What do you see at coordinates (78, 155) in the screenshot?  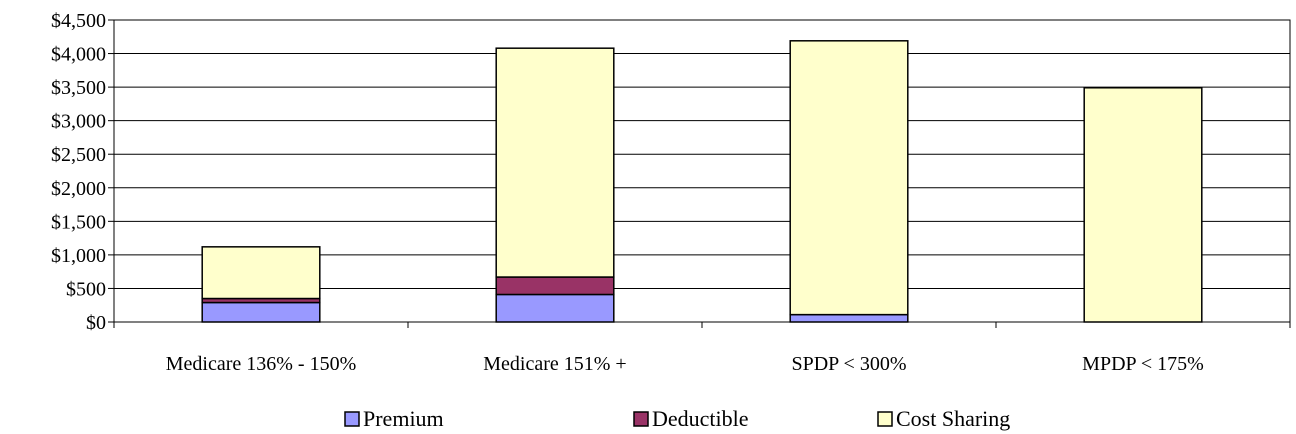 I see `y-tick-label: $2,500` at bounding box center [78, 155].